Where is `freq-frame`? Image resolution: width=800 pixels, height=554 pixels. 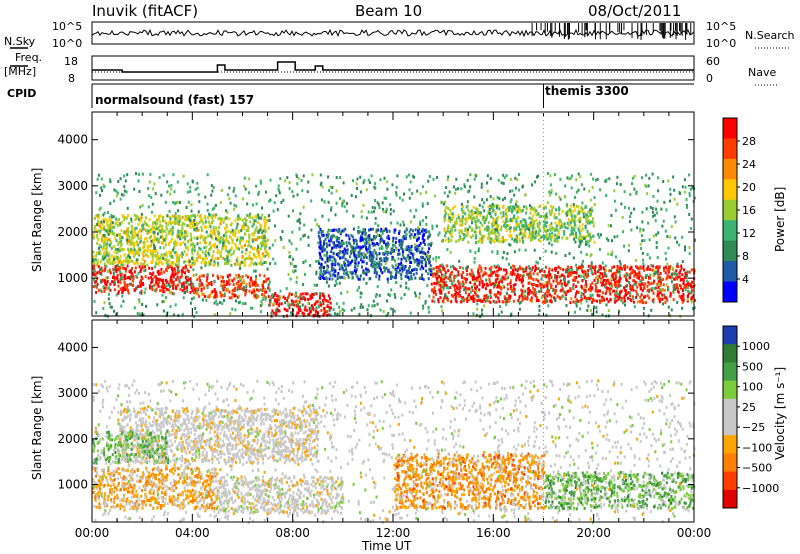
freq-frame is located at coordinates (393, 68).